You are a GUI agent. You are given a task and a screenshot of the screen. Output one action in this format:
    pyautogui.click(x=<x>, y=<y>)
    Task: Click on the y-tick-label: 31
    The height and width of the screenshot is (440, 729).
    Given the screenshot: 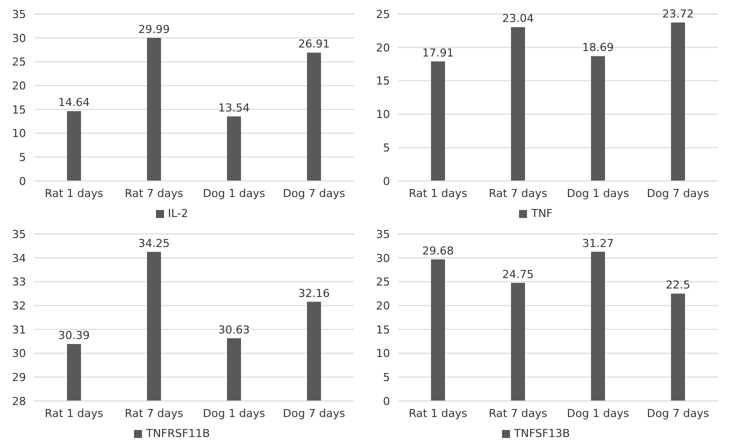 What is the action you would take?
    pyautogui.click(x=19, y=329)
    